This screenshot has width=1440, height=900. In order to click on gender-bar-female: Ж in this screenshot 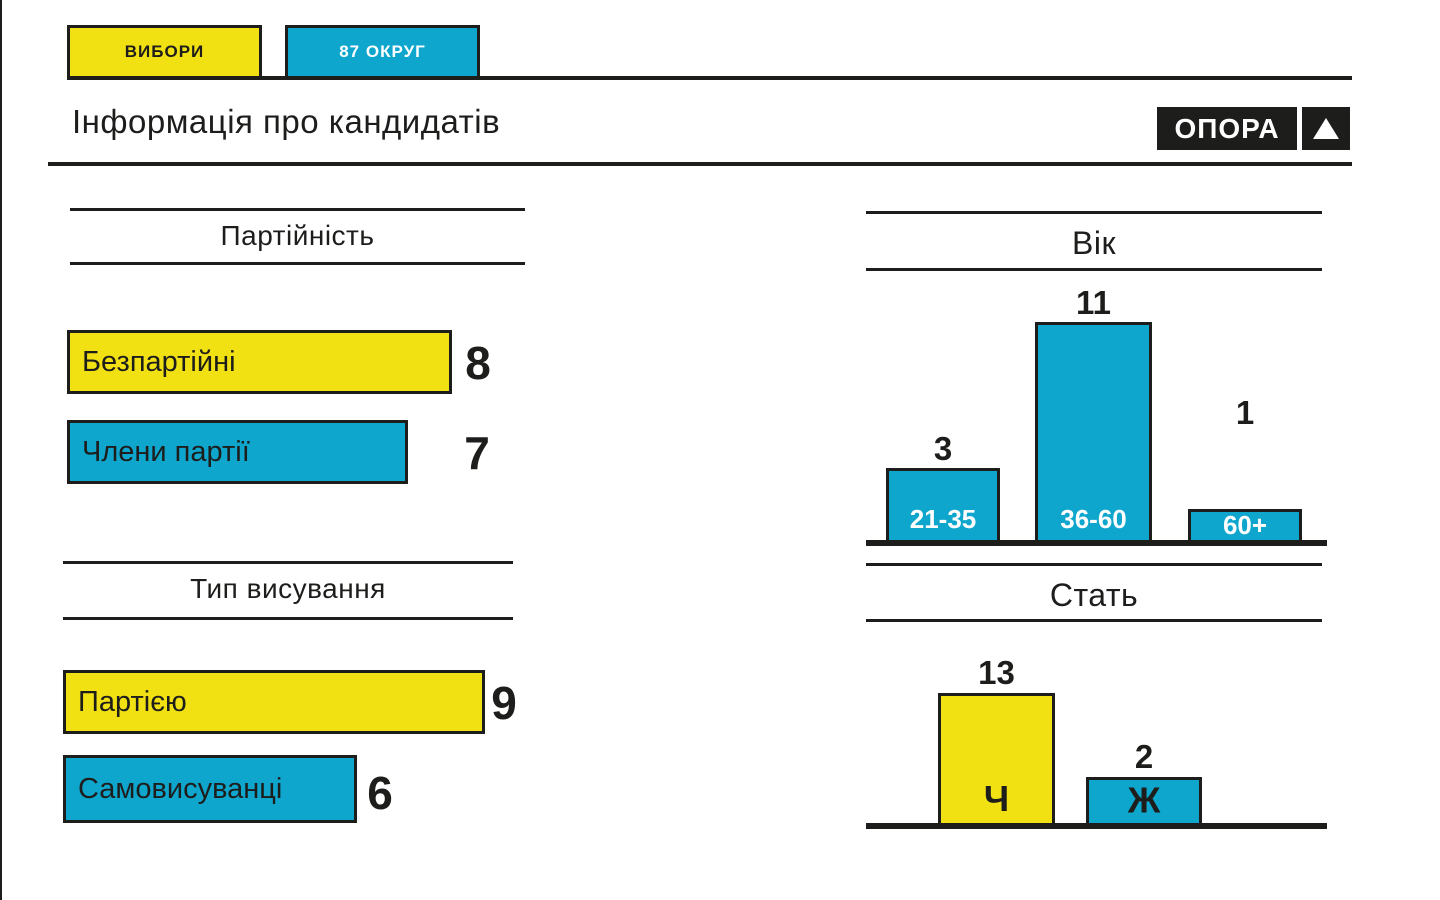, I will do `click(1144, 801)`.